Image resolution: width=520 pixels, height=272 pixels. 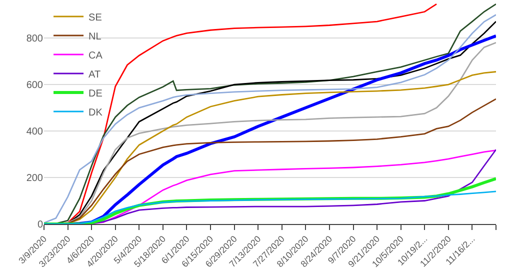 What do you see at coordinates (95, 94) in the screenshot?
I see `legend-label: DE` at bounding box center [95, 94].